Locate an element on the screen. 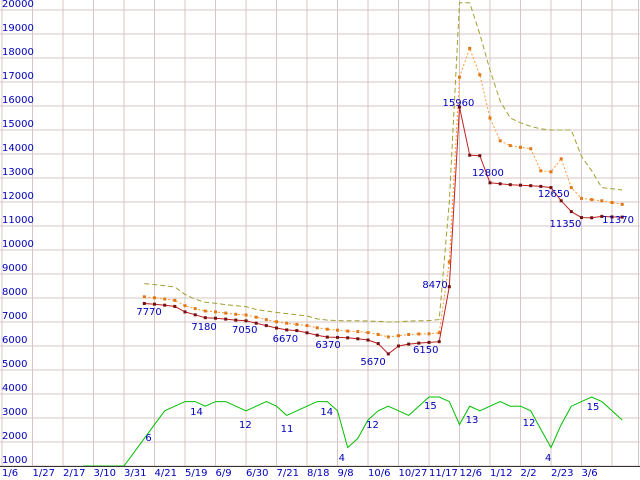 This screenshot has width=640, height=480. x-axis-label: 1/27 is located at coordinates (43, 473).